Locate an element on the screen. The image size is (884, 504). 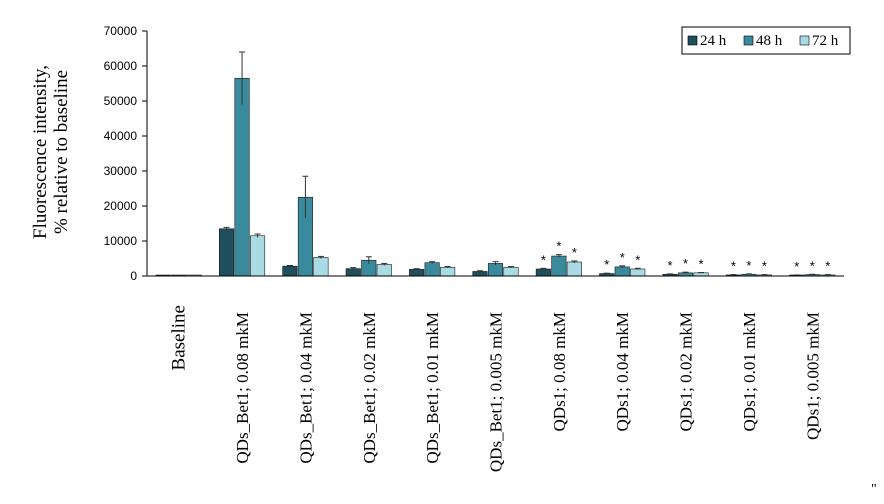
x-tick-label: QDs1; 0.04 mkM is located at coordinates (622, 371).